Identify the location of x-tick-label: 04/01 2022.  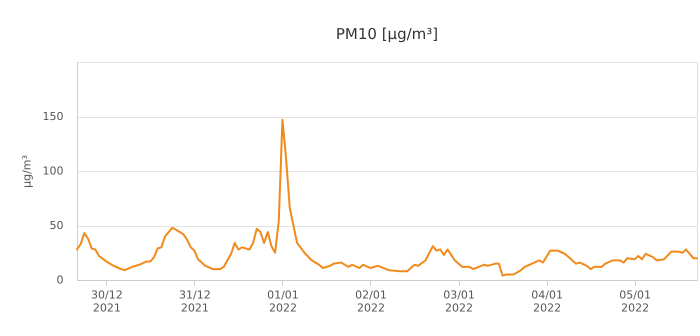
(547, 301).